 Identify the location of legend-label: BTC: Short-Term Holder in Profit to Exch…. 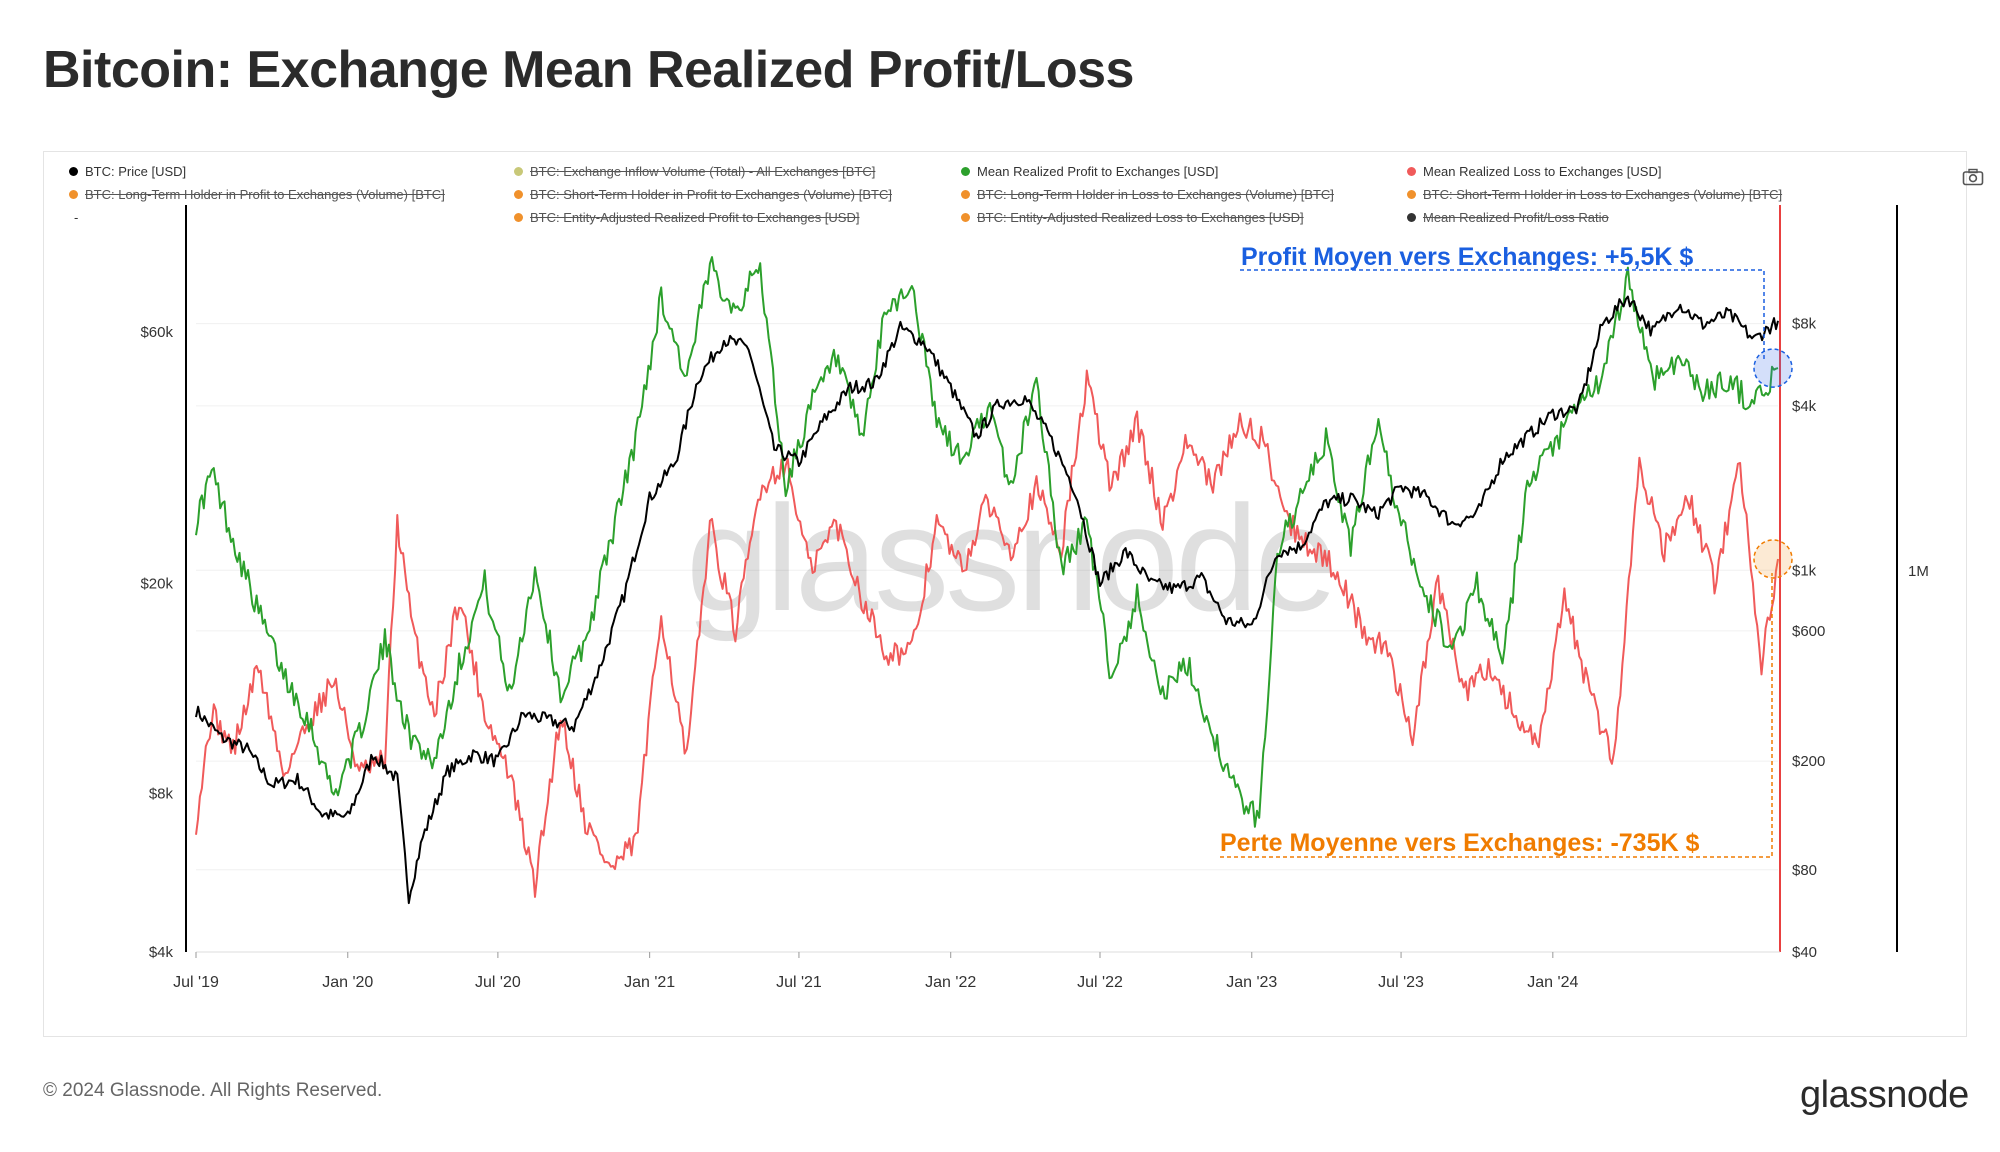
(711, 194).